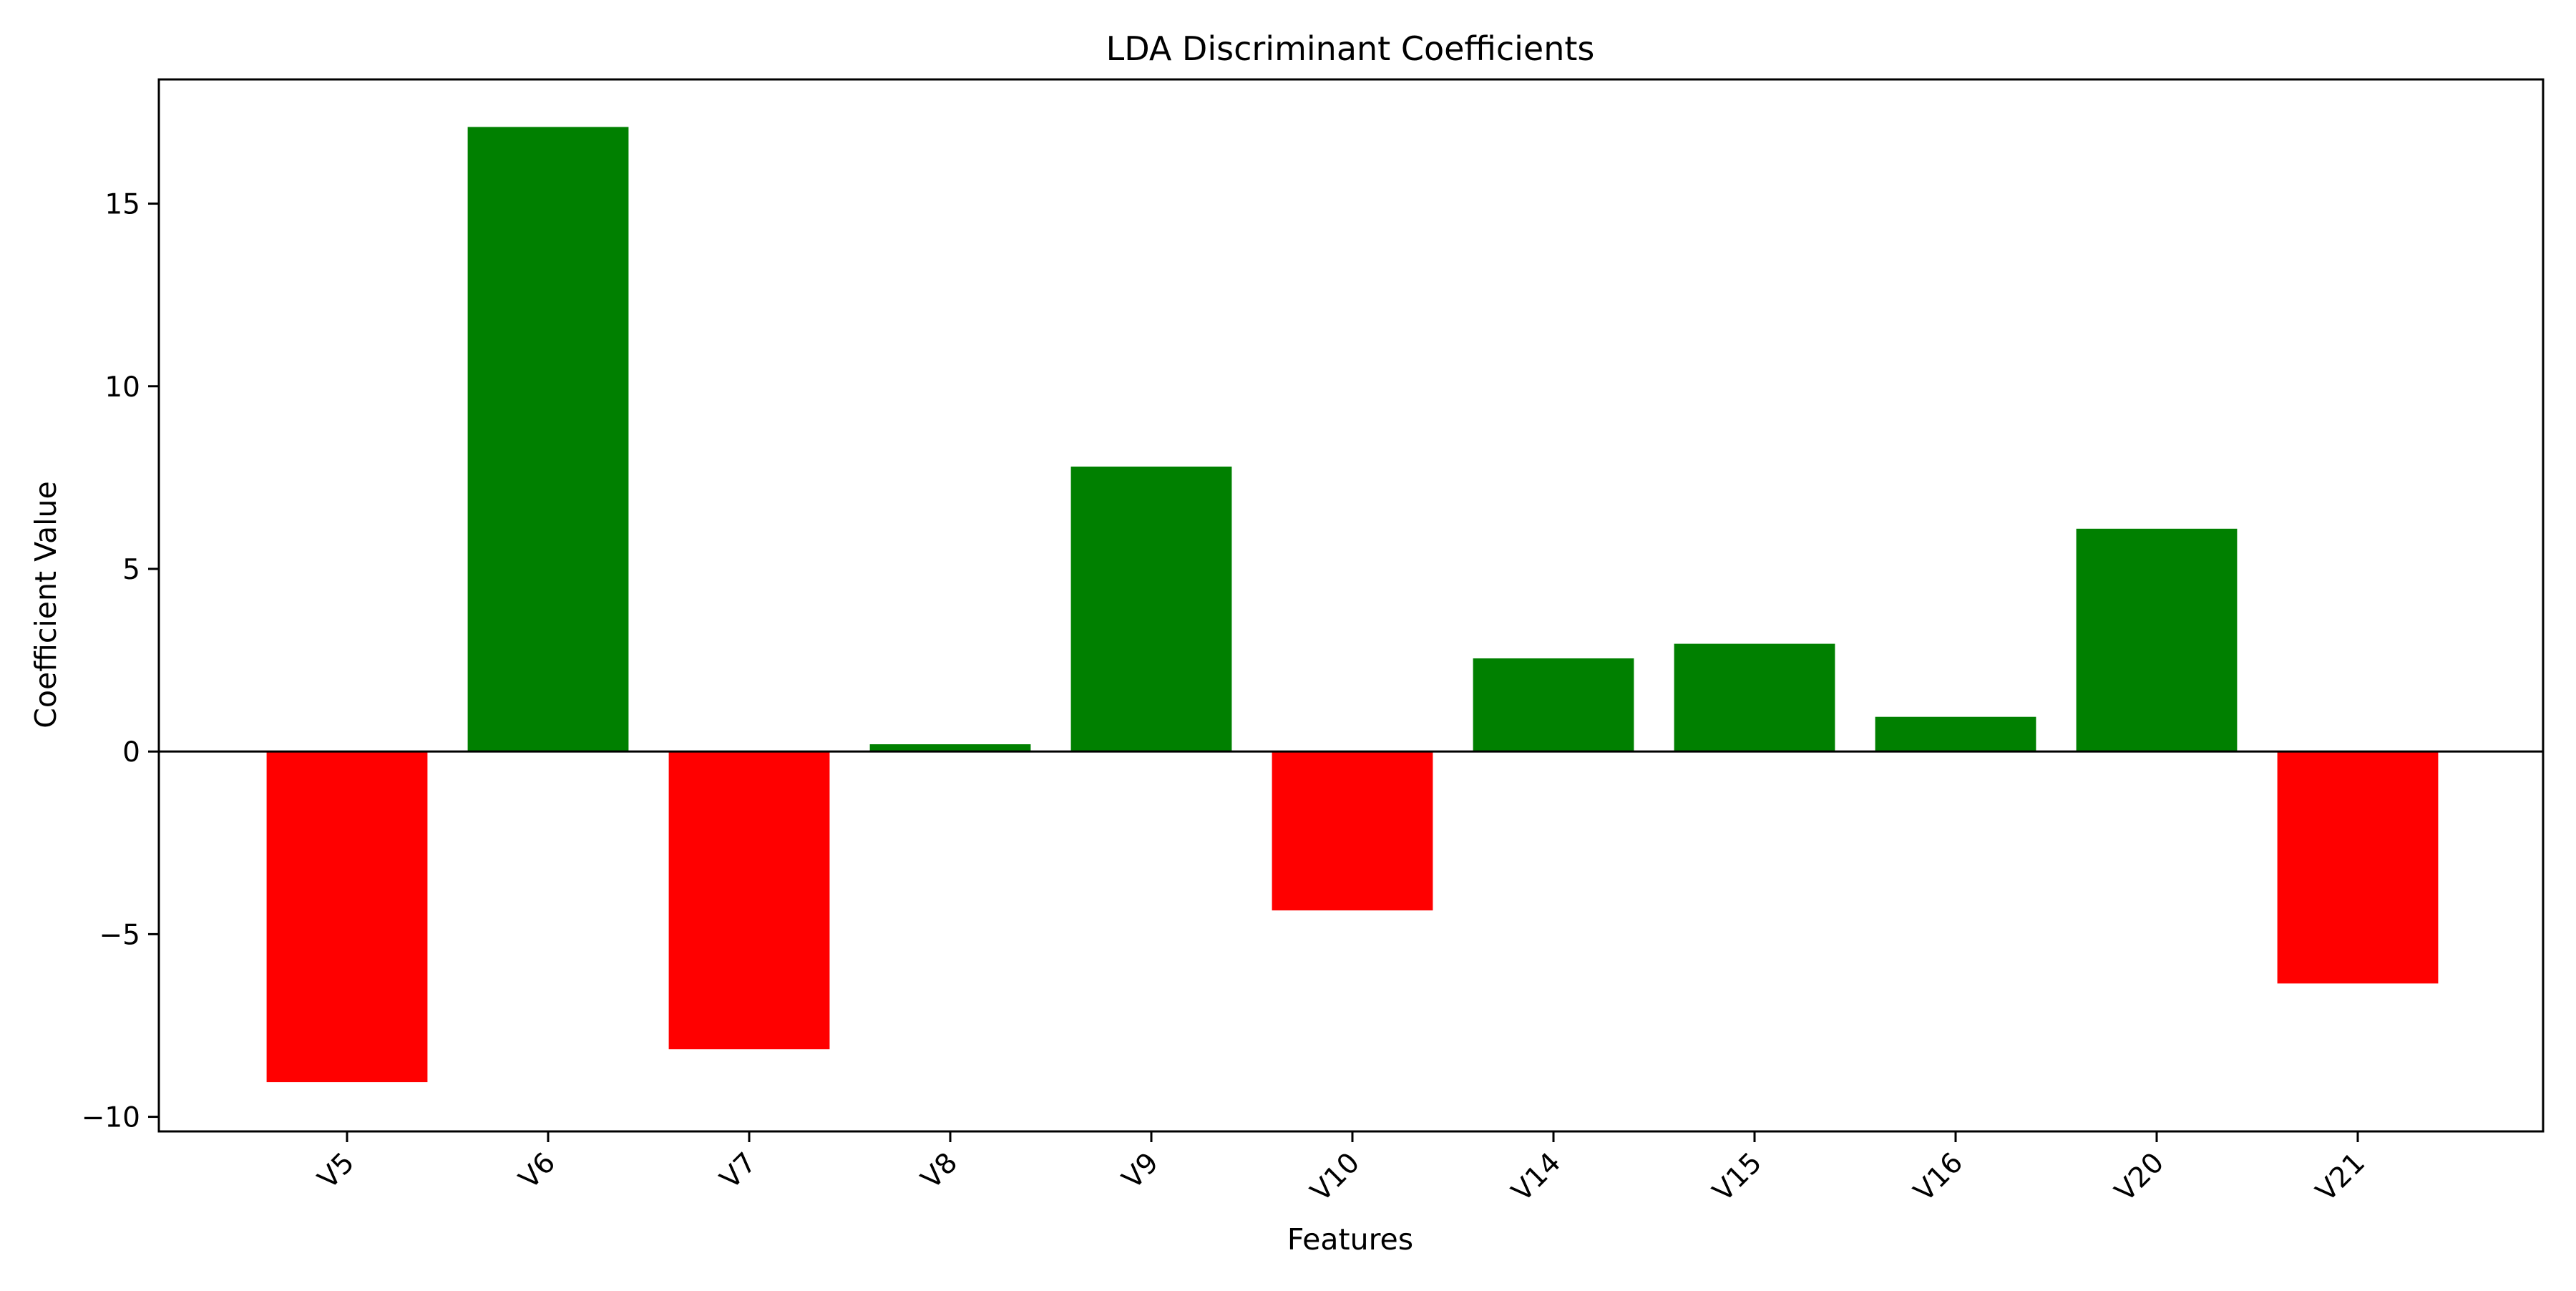 The height and width of the screenshot is (1291, 2576). What do you see at coordinates (46, 604) in the screenshot?
I see `y-axis-label: Coefficient Value` at bounding box center [46, 604].